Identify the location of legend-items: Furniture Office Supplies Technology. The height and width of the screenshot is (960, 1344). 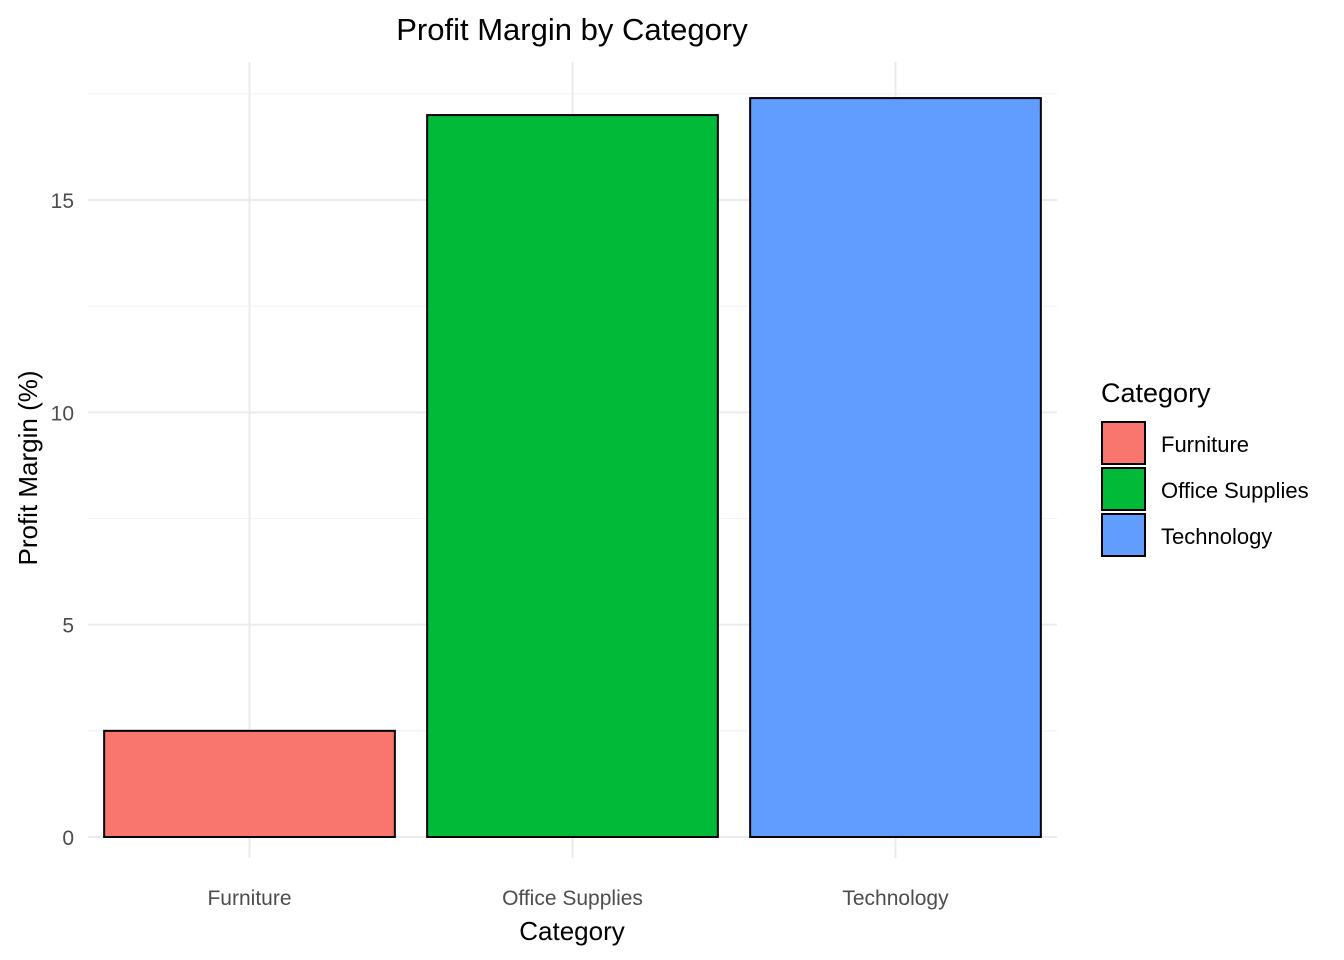
(1205, 489).